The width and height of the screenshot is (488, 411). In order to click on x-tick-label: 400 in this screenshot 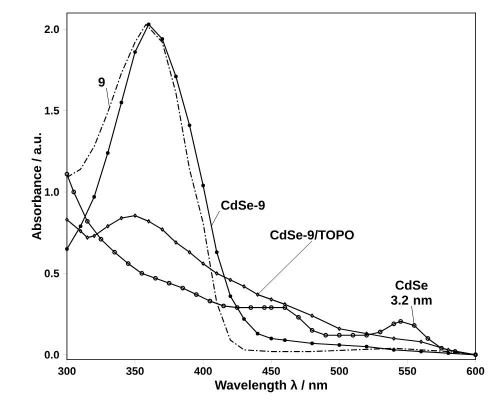, I will do `click(203, 371)`.